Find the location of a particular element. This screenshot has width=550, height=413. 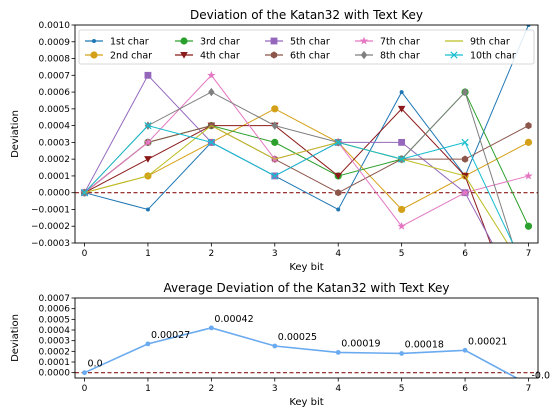

legend-entry: 7th char is located at coordinates (400, 42).